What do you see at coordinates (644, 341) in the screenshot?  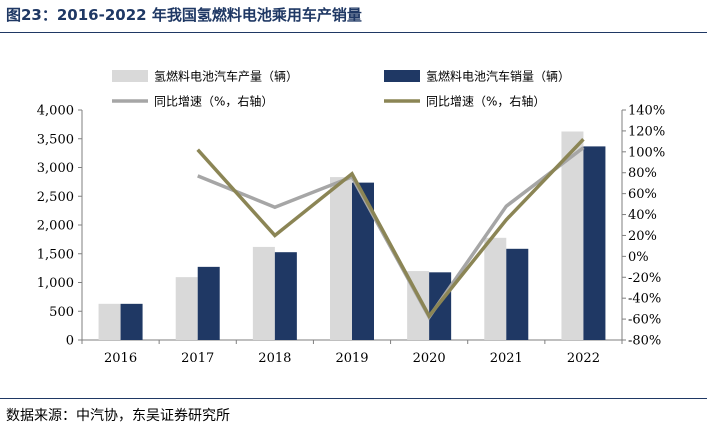 I see `right-axis-tick-label: -80%` at bounding box center [644, 341].